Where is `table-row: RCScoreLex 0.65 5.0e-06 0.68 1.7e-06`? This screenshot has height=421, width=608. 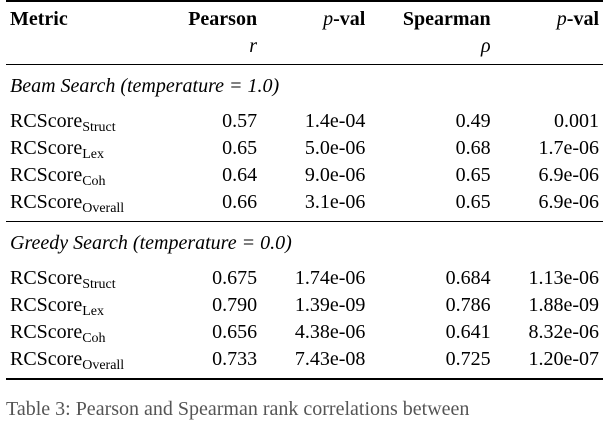 table-row: RCScoreLex 0.65 5.0e-06 0.68 1.7e-06 is located at coordinates (304, 148).